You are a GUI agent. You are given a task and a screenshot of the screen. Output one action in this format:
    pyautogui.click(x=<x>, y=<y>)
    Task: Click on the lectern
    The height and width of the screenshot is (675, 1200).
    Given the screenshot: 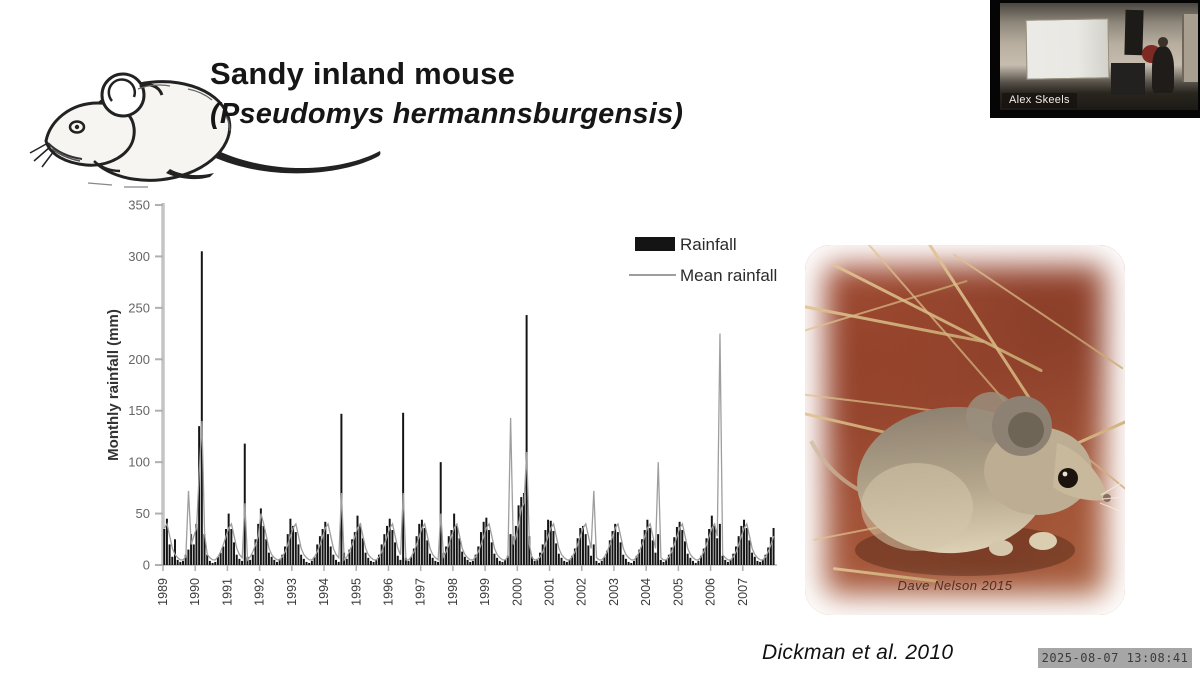 What is the action you would take?
    pyautogui.click(x=1127, y=78)
    